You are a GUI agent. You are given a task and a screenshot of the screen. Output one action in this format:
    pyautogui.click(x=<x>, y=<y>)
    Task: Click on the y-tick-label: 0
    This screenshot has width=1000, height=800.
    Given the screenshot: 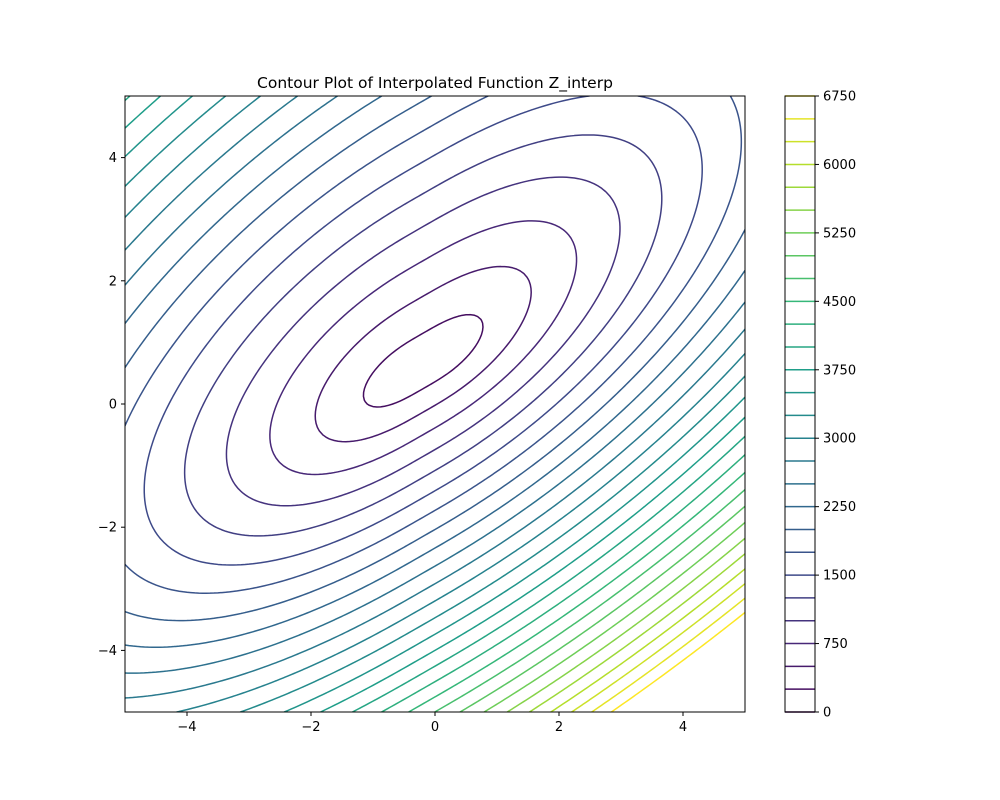 What is the action you would take?
    pyautogui.click(x=113, y=405)
    